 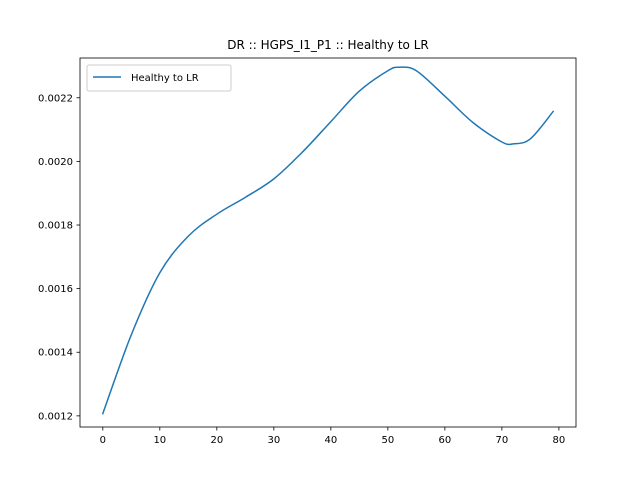 I want to click on y-tick-label: 0.0022, so click(x=55, y=98).